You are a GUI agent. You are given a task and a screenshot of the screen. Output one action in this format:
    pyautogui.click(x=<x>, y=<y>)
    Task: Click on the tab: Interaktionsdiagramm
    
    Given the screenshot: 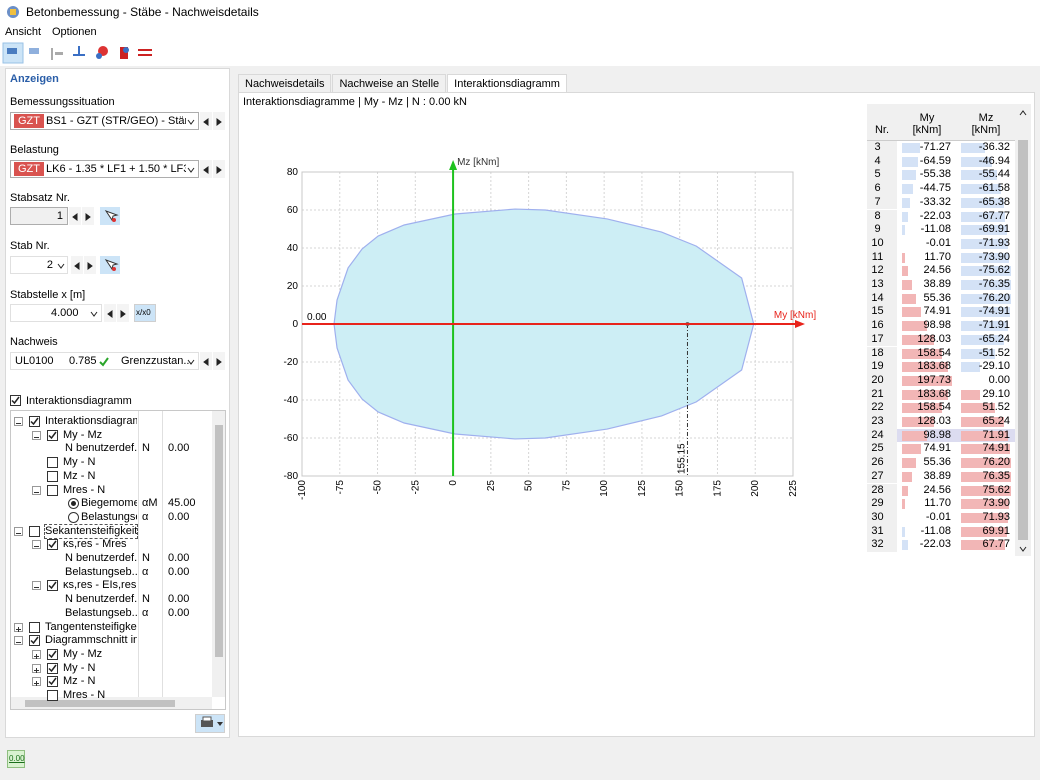 What is the action you would take?
    pyautogui.click(x=507, y=83)
    